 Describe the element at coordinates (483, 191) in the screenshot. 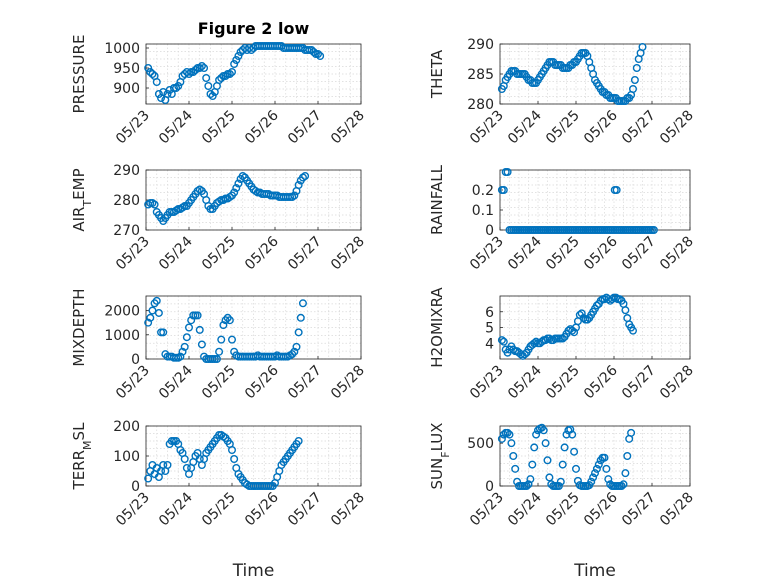

I see `y-tick-label: 0.2` at that location.